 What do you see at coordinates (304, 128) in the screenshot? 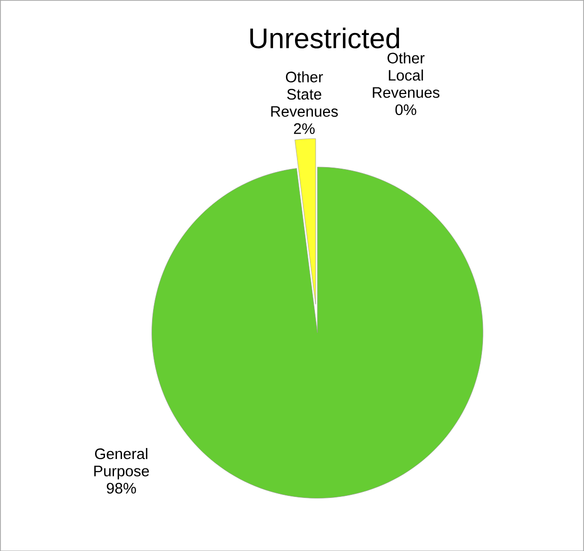
I see `data-label: 2%` at bounding box center [304, 128].